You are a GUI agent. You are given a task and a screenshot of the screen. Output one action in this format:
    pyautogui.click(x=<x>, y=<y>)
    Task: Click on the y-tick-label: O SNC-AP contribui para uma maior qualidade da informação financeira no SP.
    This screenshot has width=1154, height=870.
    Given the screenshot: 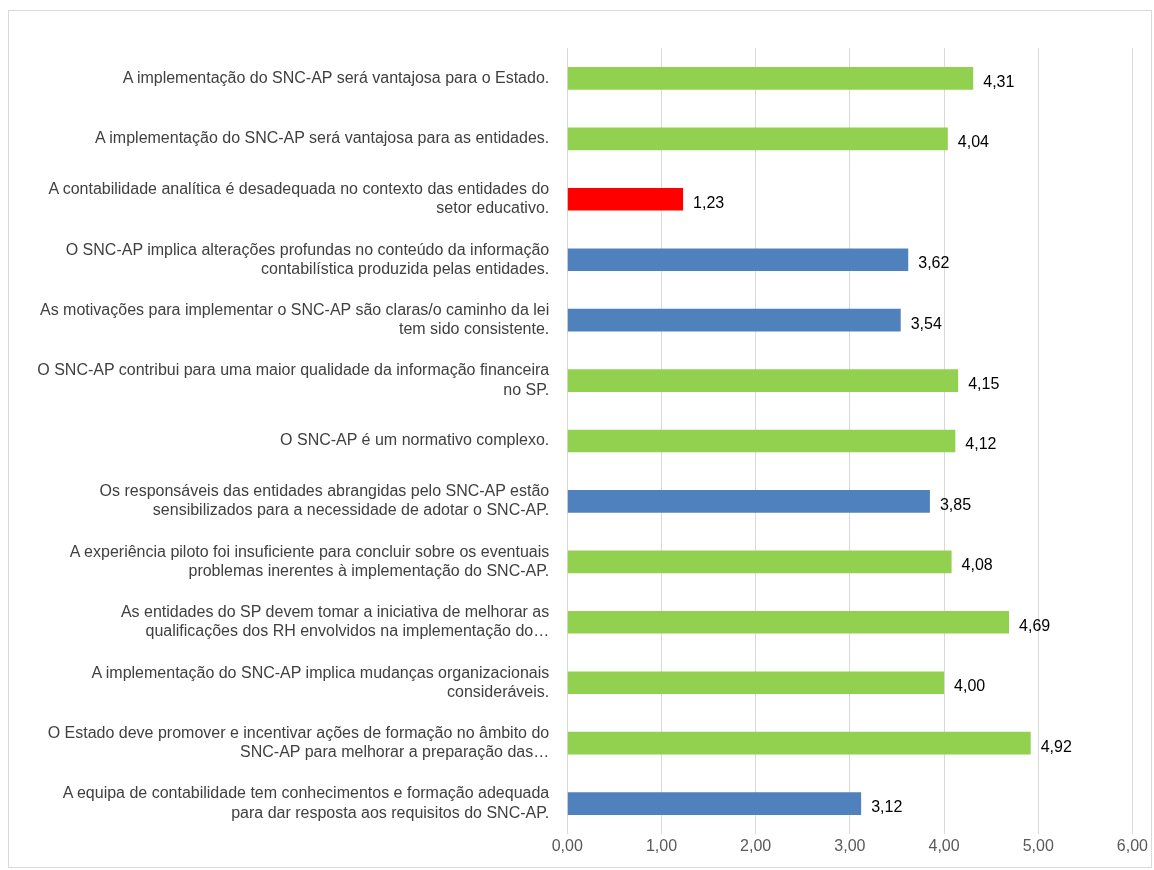 What is the action you would take?
    pyautogui.click(x=293, y=379)
    